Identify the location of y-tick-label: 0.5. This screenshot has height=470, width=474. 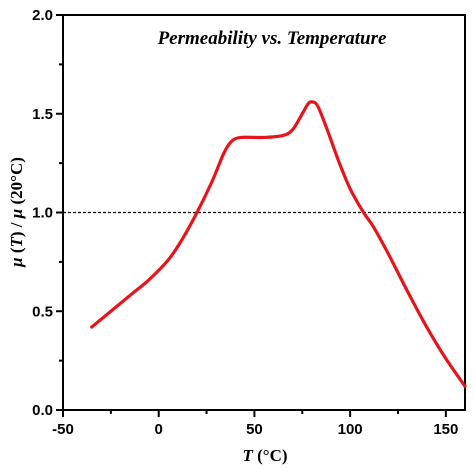
(42, 311).